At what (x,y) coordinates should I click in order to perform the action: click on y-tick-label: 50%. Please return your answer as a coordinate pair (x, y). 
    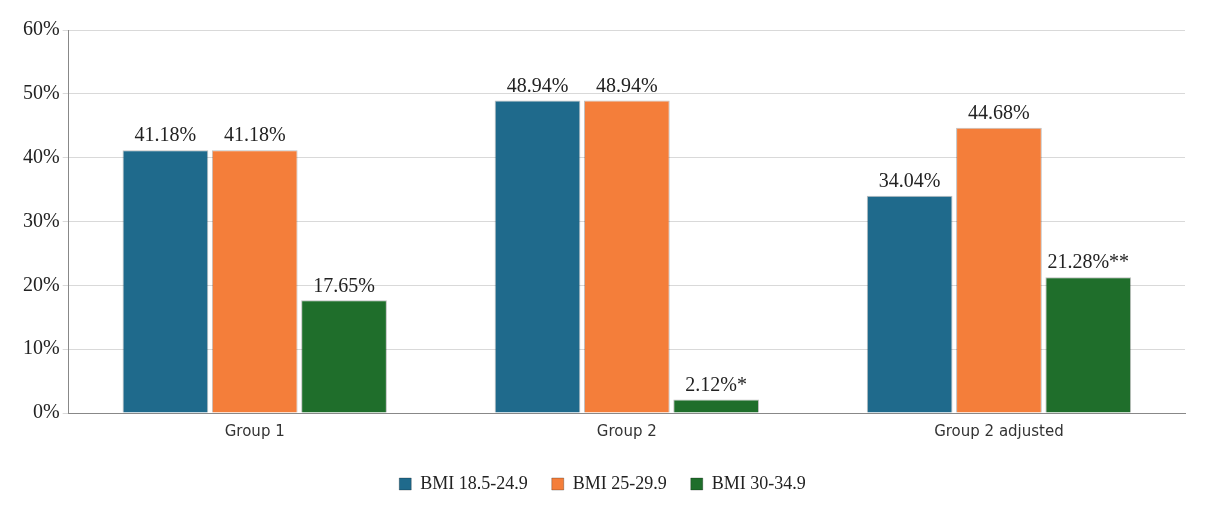
    Looking at the image, I should click on (41, 92).